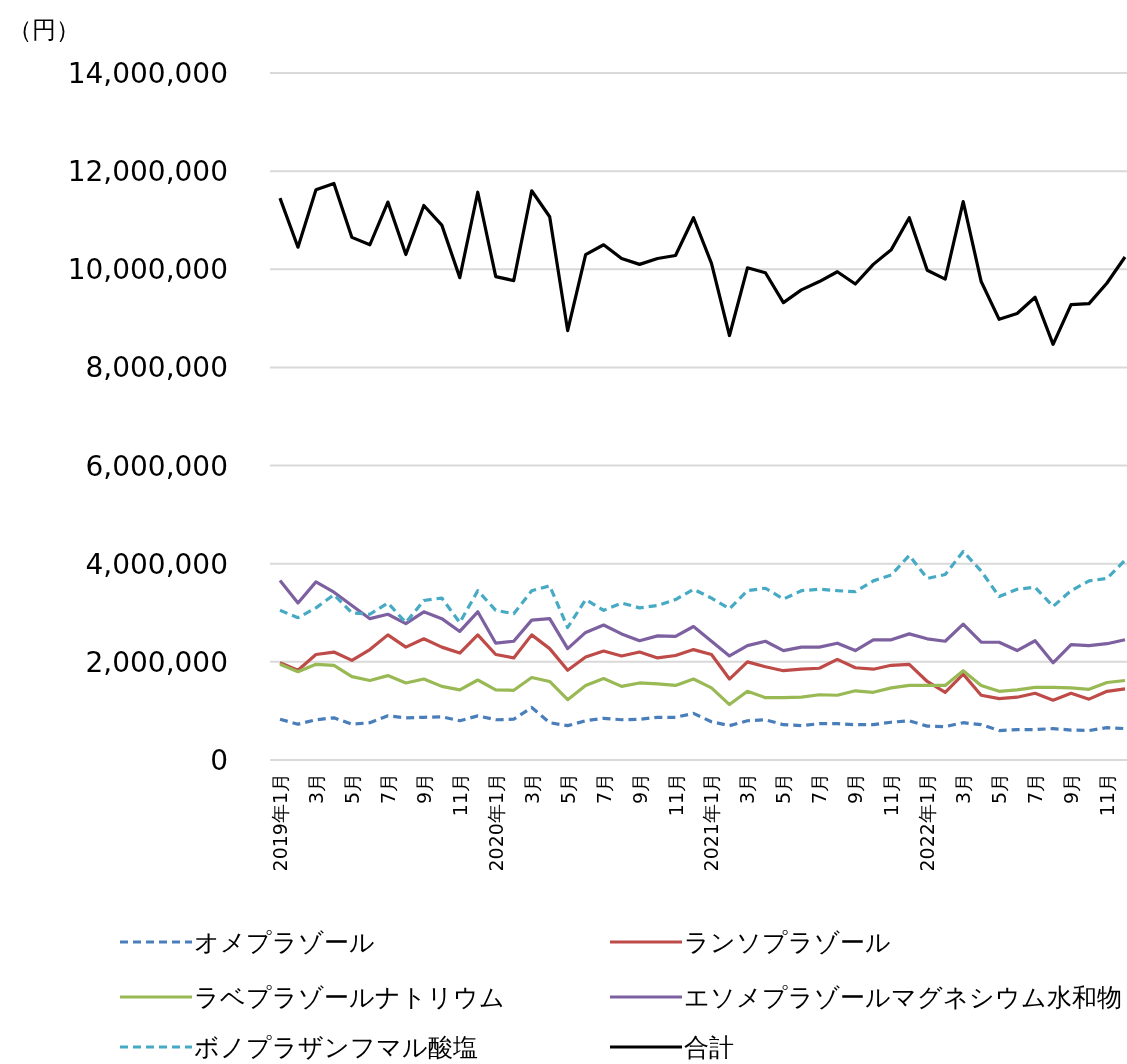  I want to click on x-tick-label: 2020年1月, so click(495, 822).